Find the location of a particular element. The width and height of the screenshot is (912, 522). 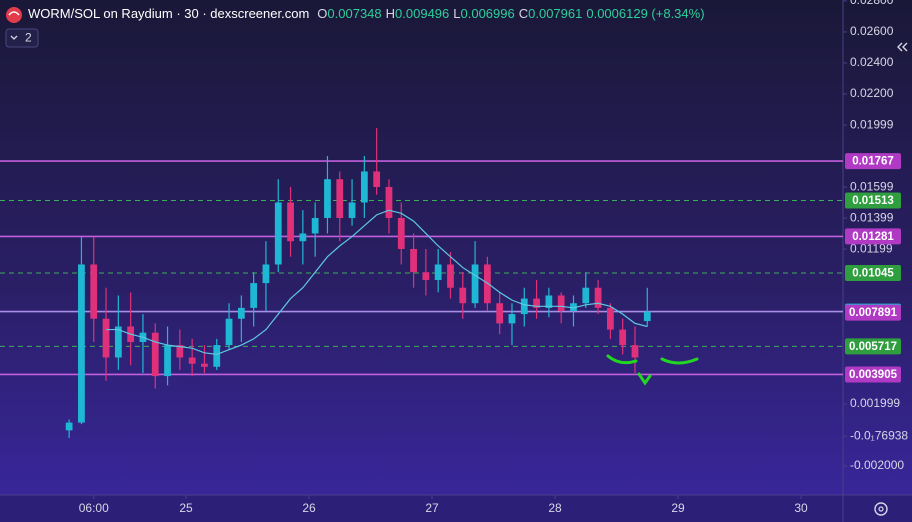

x-tick-label: 06:00 is located at coordinates (94, 508).